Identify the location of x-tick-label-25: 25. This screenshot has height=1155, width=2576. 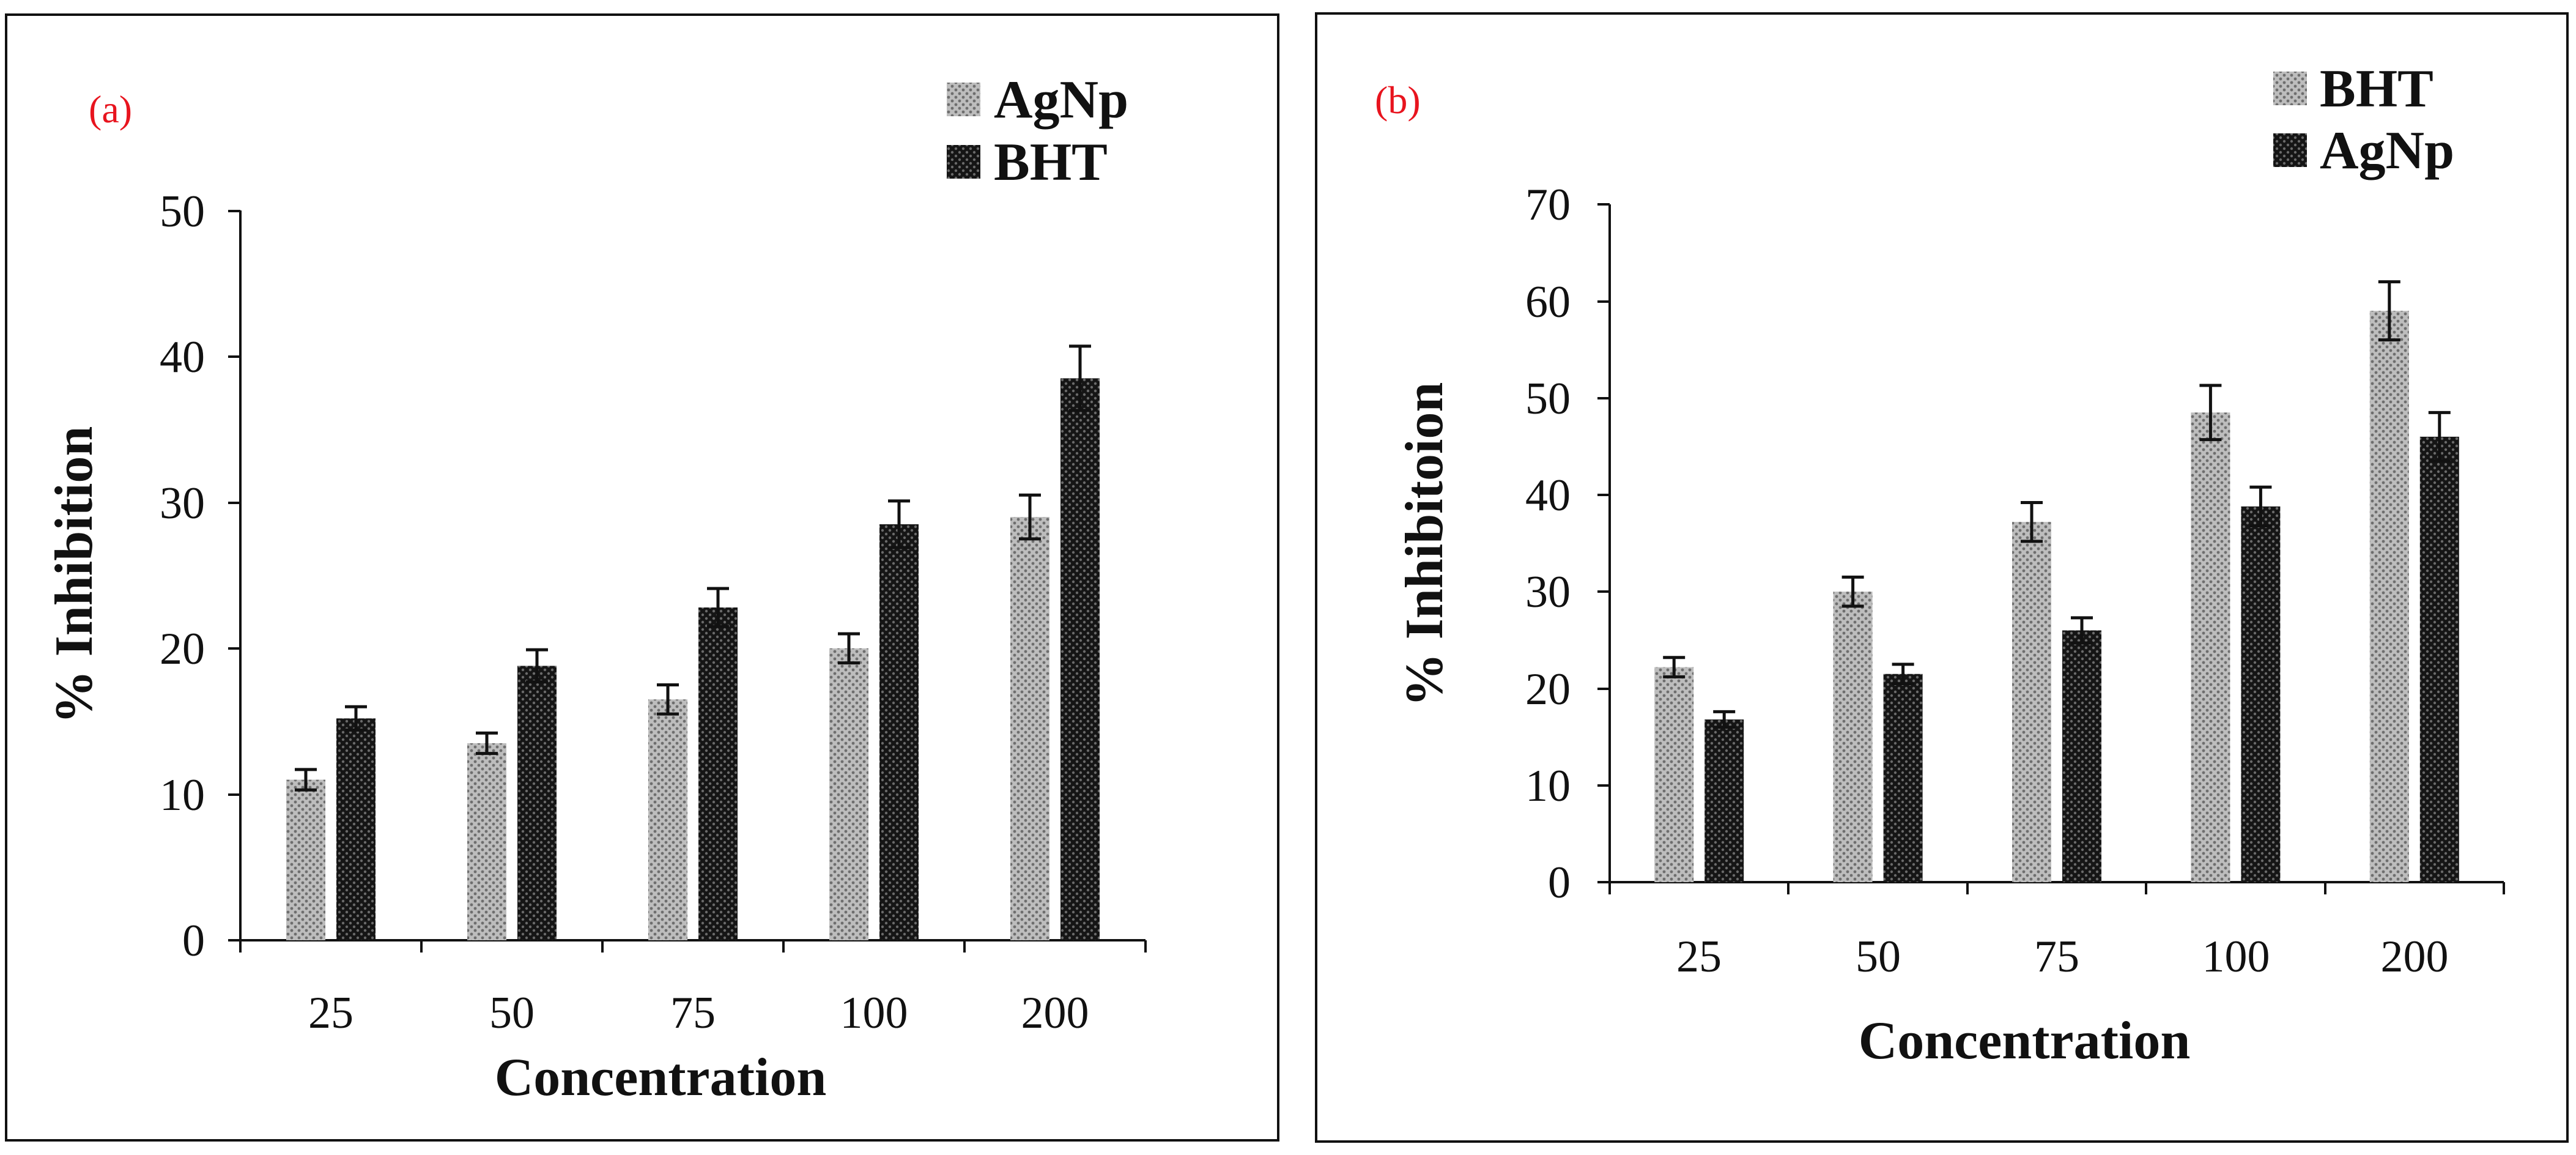
(330, 1013).